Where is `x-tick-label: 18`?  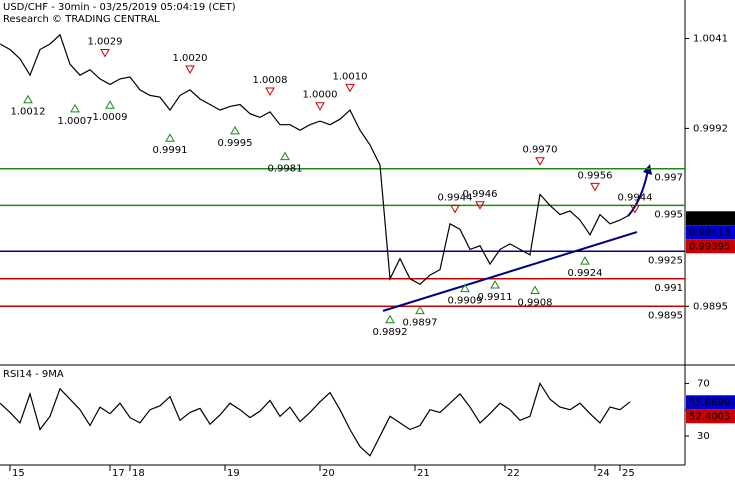
x-tick-label: 18 is located at coordinates (138, 473).